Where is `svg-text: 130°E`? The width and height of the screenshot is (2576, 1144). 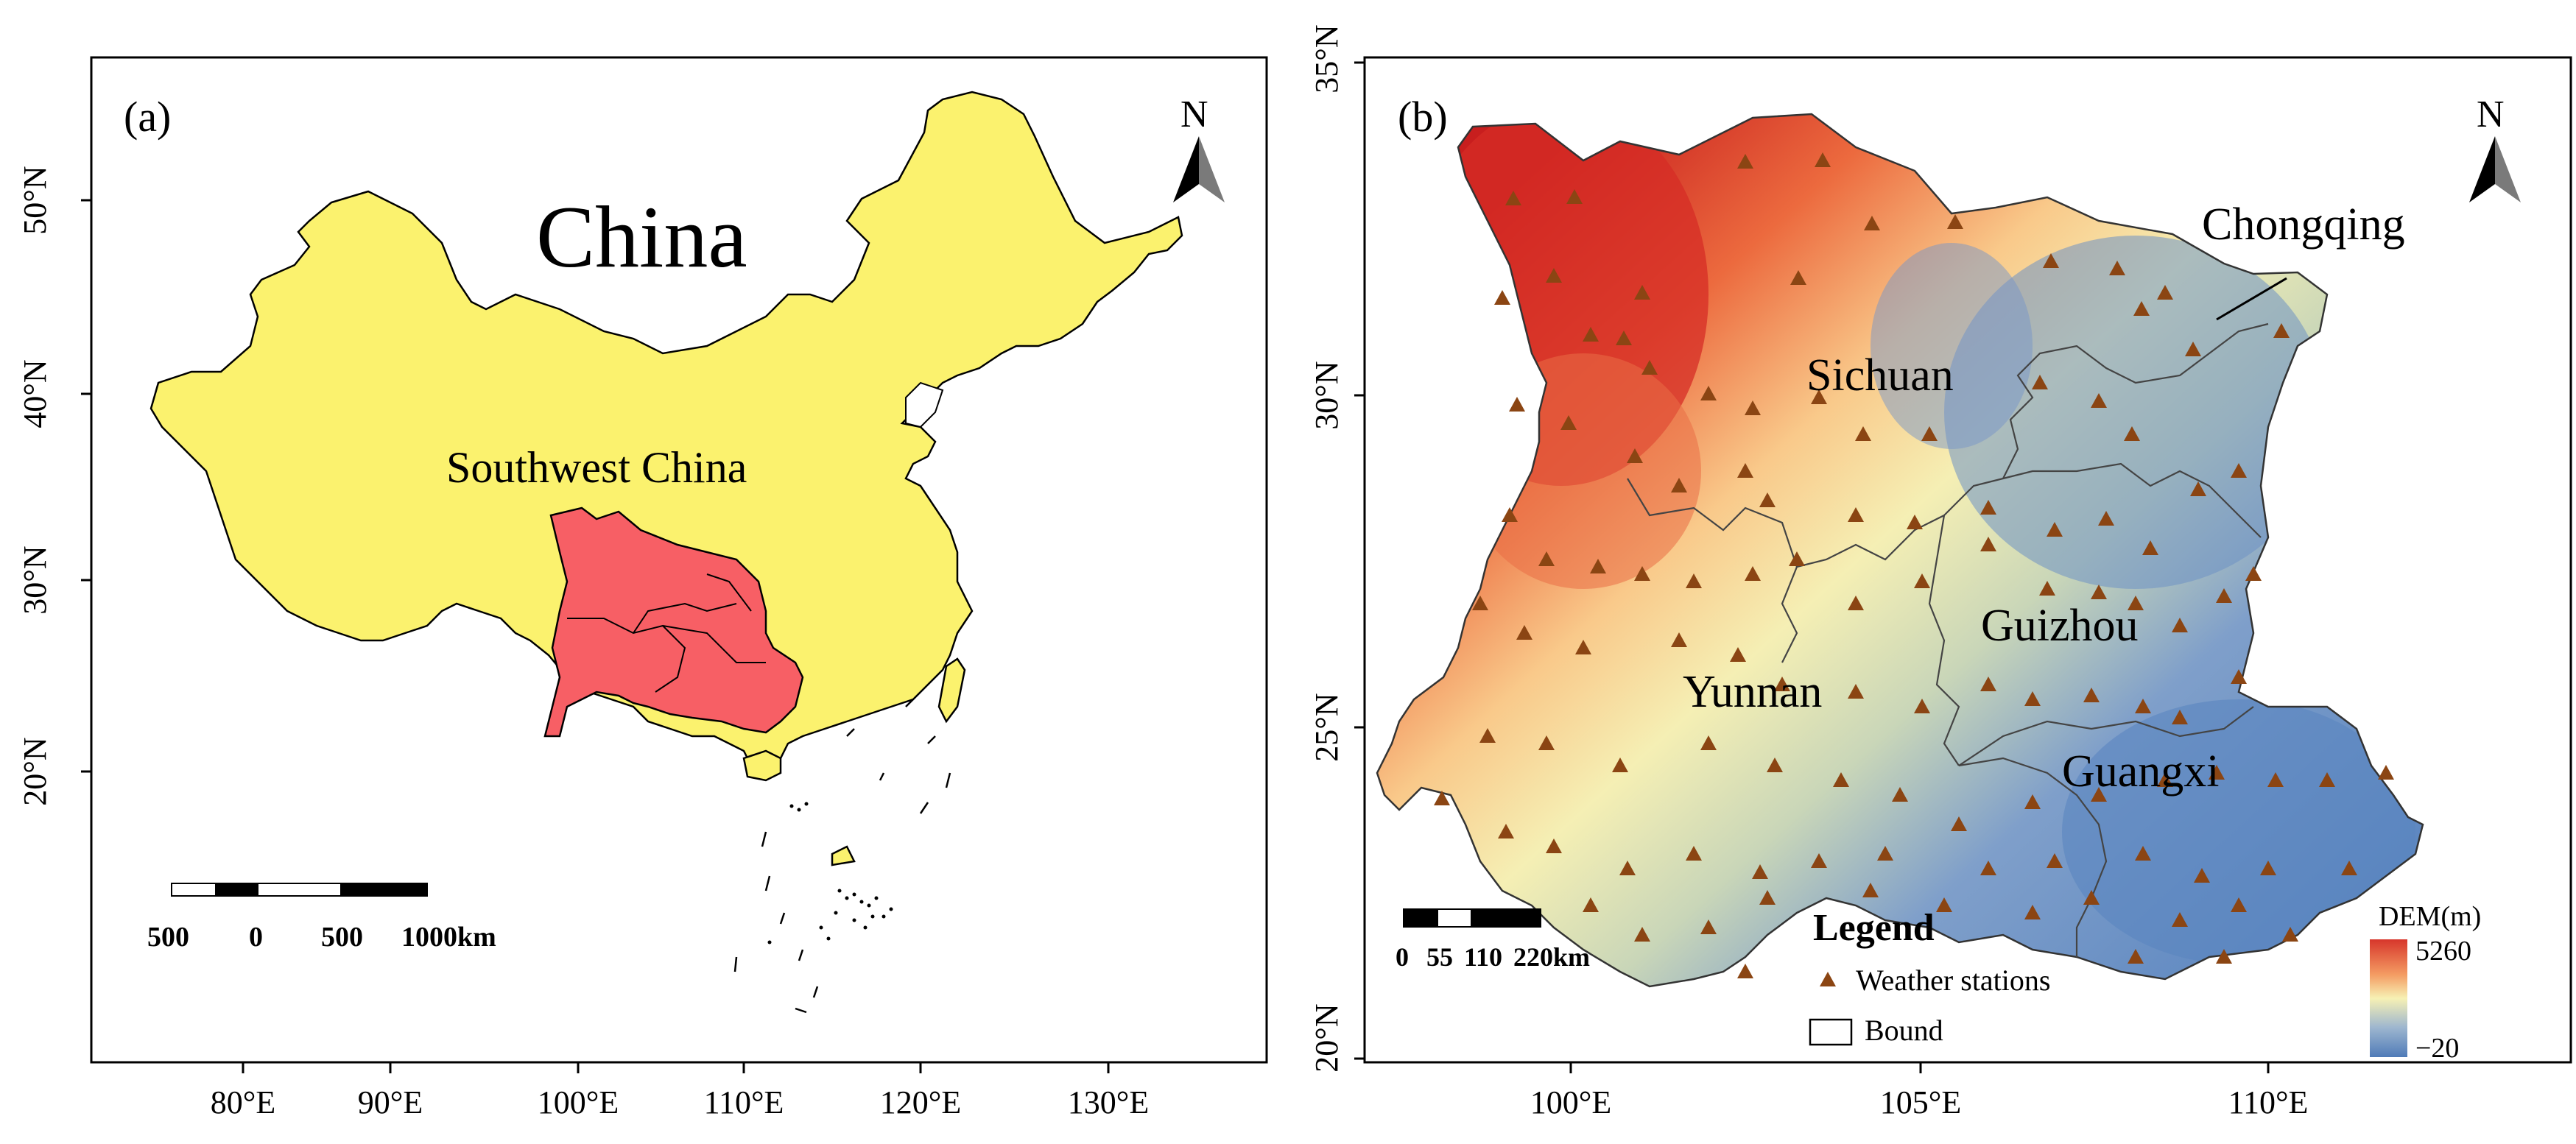 svg-text: 130°E is located at coordinates (1108, 1102).